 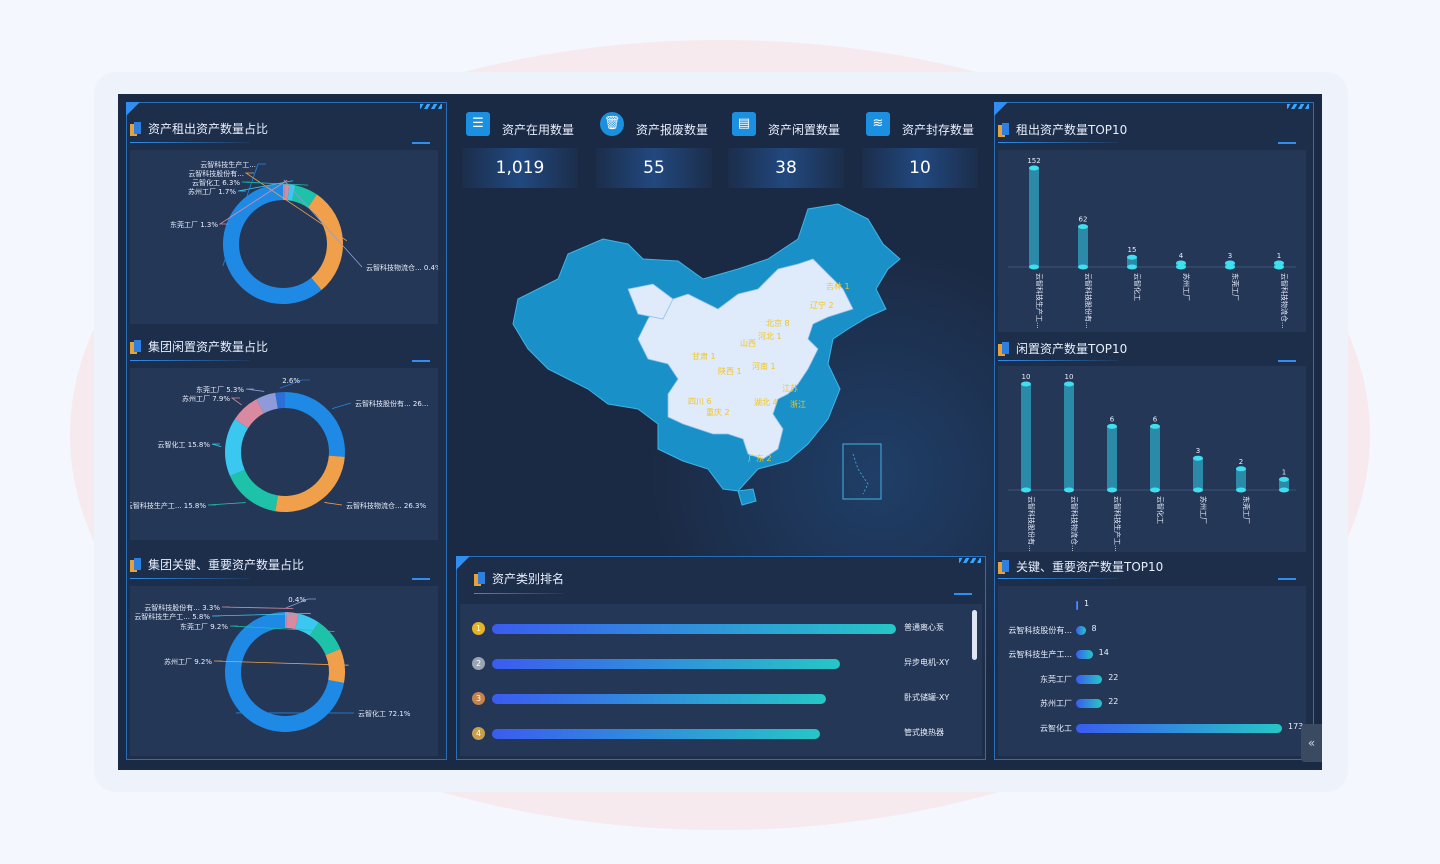 What do you see at coordinates (199, 346) in the screenshot?
I see `idle-share-title: 集团闲置资产数量占比` at bounding box center [199, 346].